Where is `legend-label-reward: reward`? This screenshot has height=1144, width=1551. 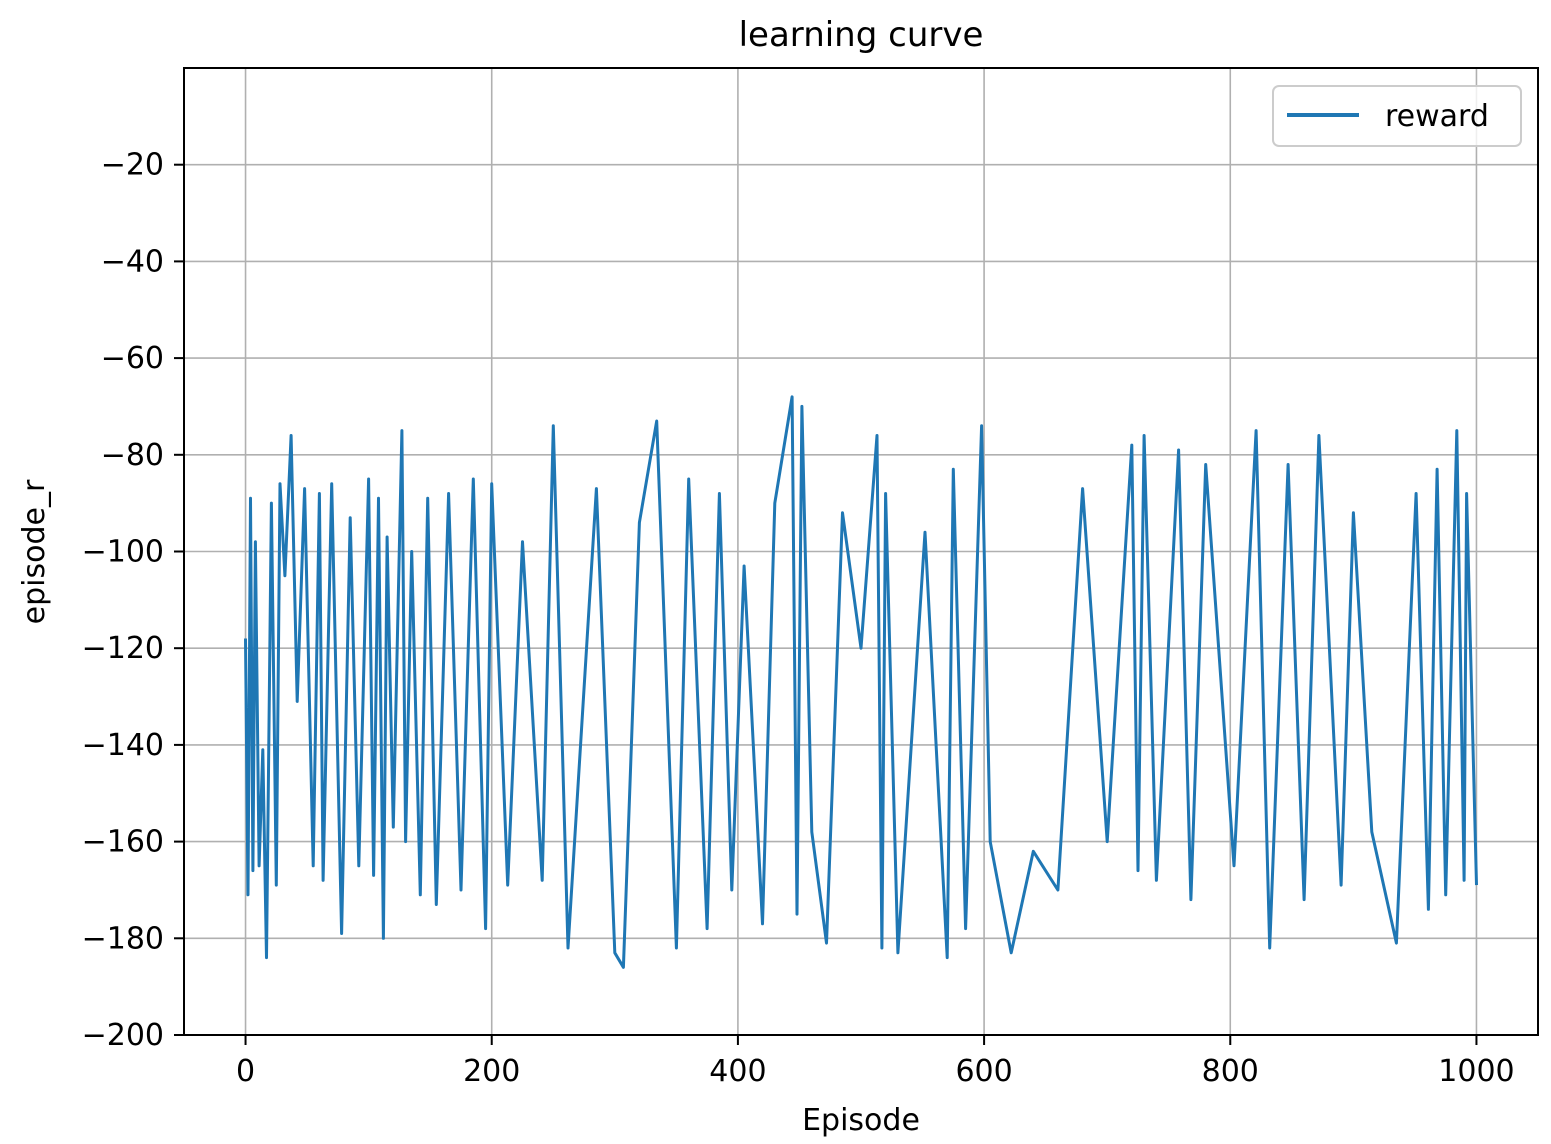 legend-label-reward: reward is located at coordinates (1437, 116).